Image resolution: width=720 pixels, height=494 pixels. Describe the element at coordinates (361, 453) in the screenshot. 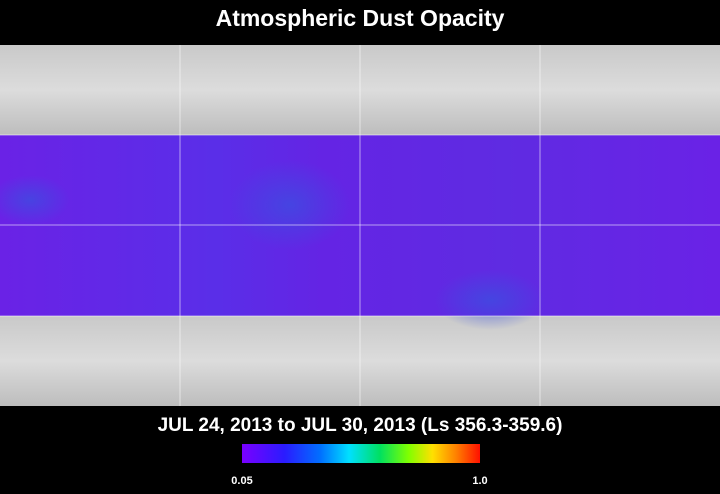

I see `colorbar` at that location.